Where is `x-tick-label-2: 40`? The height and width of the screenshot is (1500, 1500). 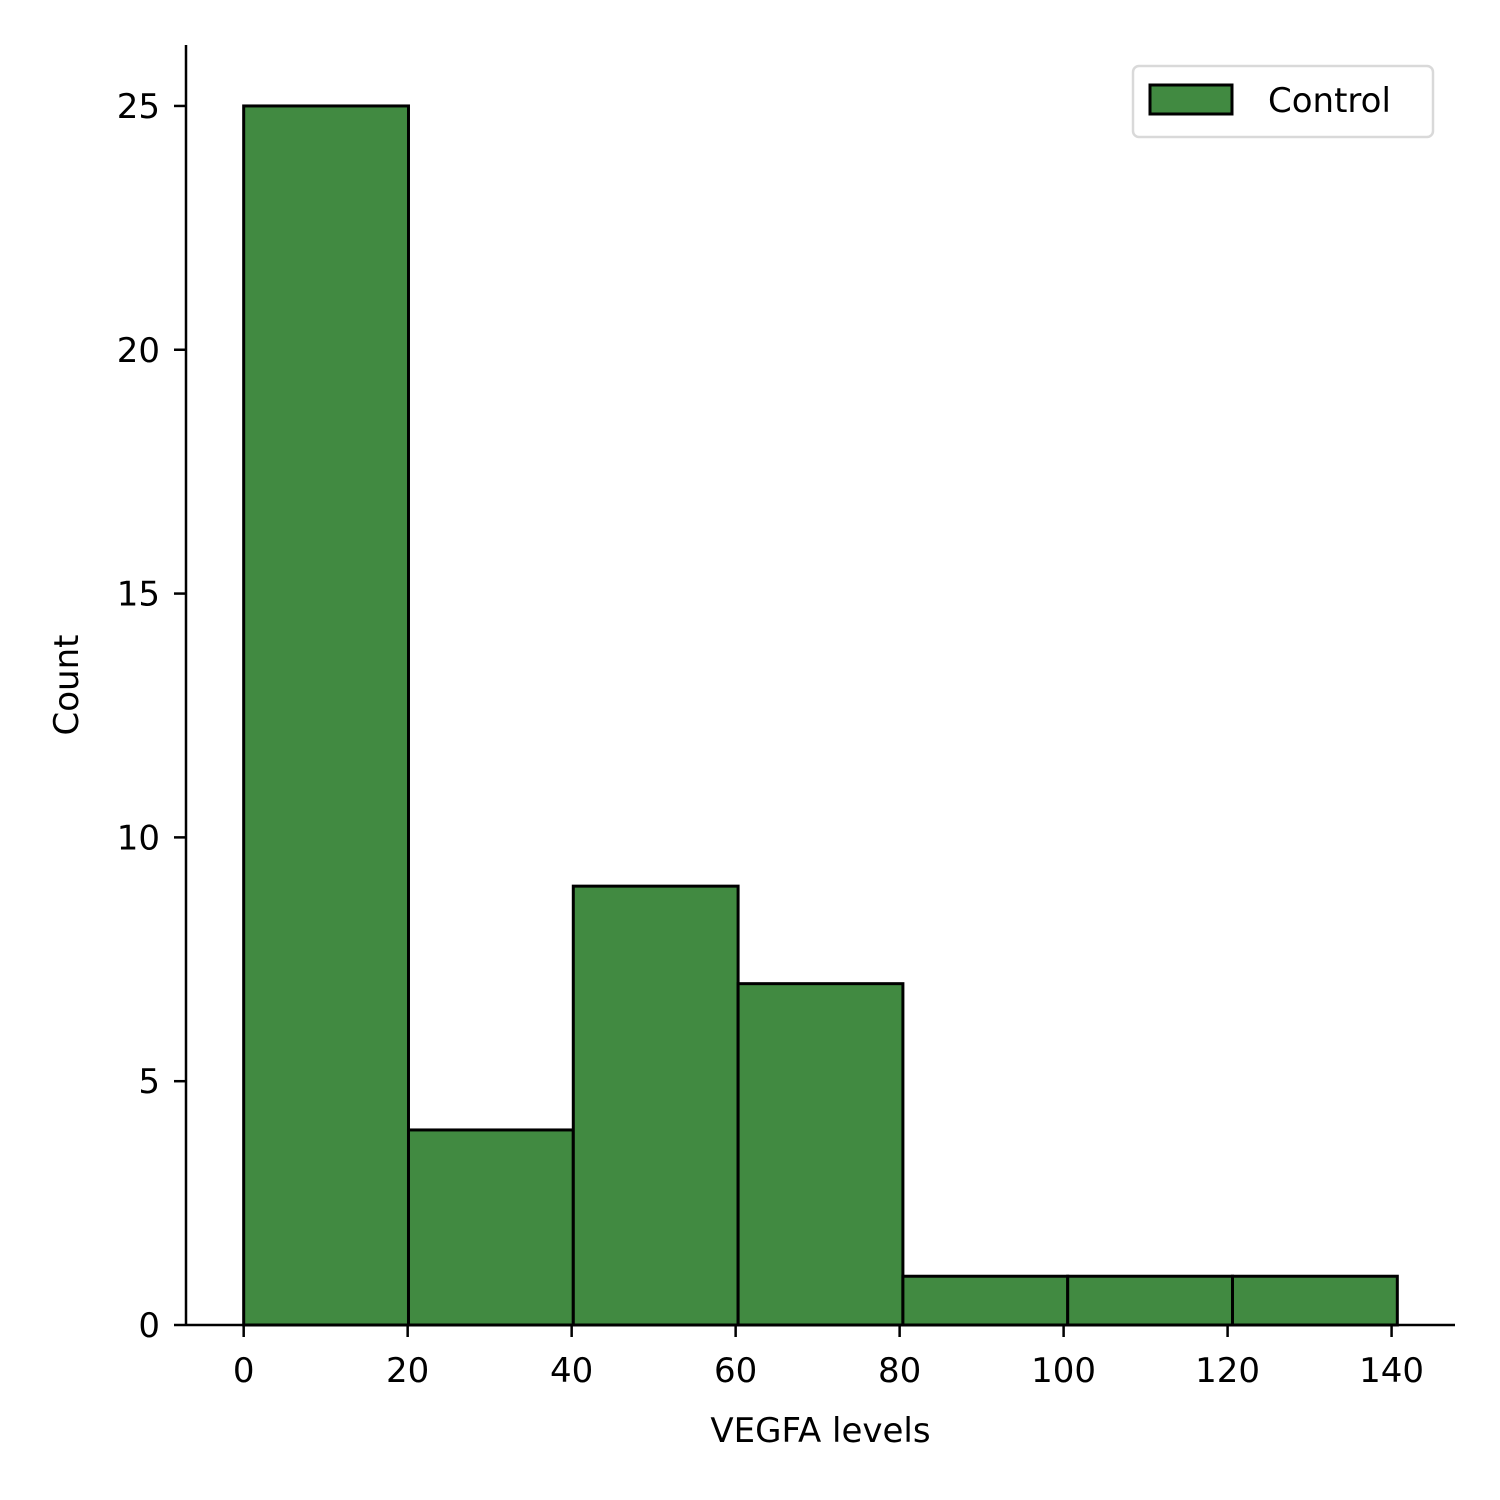
x-tick-label-2: 40 is located at coordinates (571, 1371).